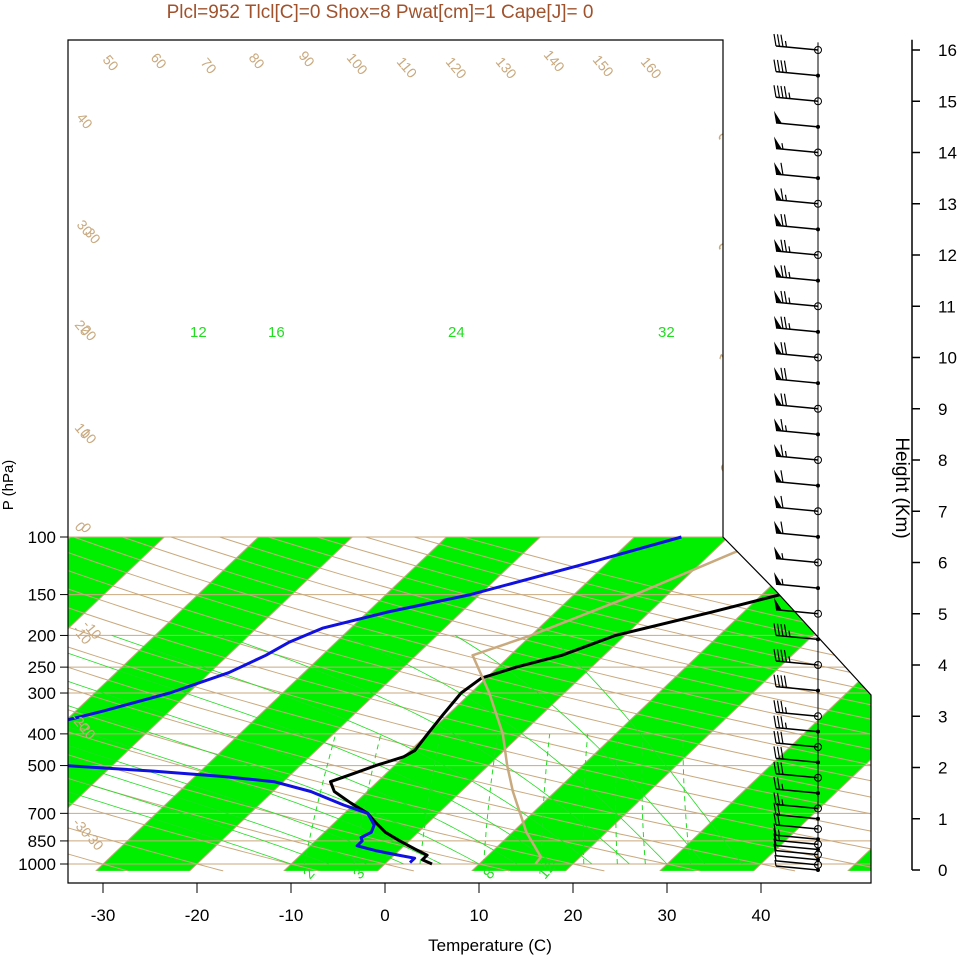 This screenshot has height=957, width=961. What do you see at coordinates (730, 357) in the screenshot?
I see `isotherm-edge-label: 10` at bounding box center [730, 357].